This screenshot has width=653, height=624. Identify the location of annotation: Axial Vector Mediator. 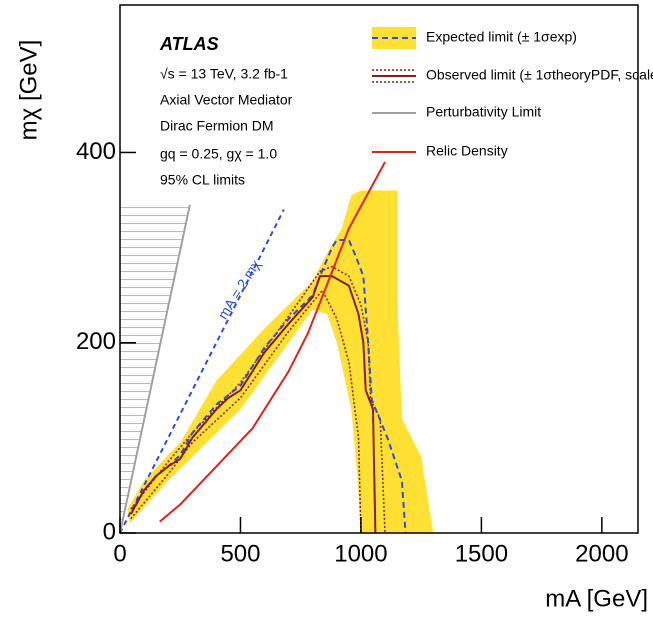
(226, 100).